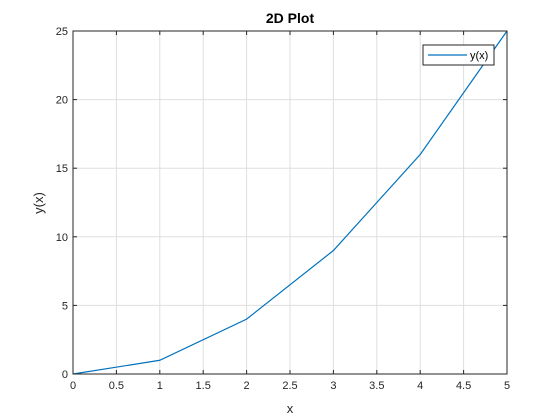 This screenshot has height=420, width=560. I want to click on y-axis-label: y(x), so click(38, 203).